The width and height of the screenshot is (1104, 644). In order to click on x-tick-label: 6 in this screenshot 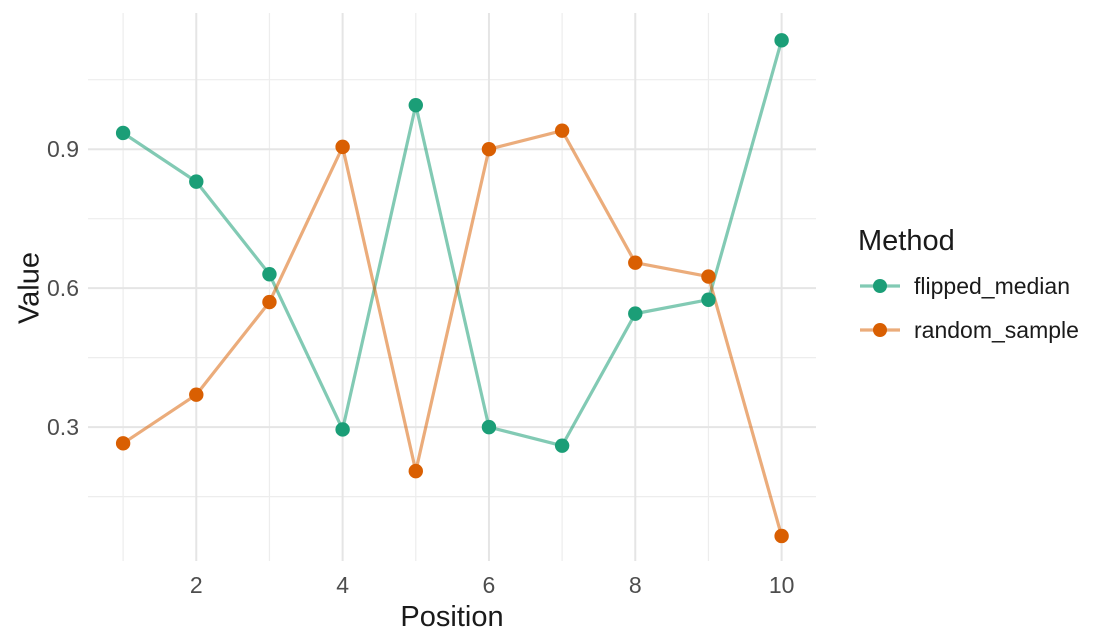, I will do `click(489, 585)`.